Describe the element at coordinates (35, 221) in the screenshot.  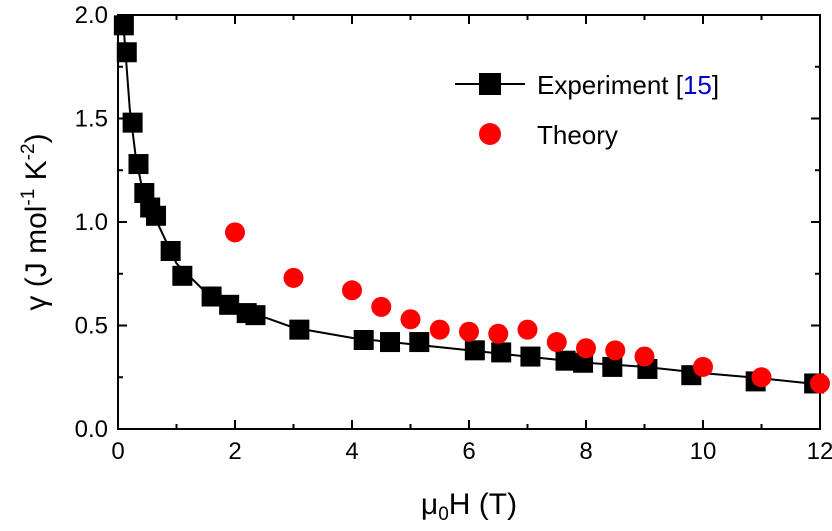
I see `y-axis-title: γ (J mol-1 K-2)` at that location.